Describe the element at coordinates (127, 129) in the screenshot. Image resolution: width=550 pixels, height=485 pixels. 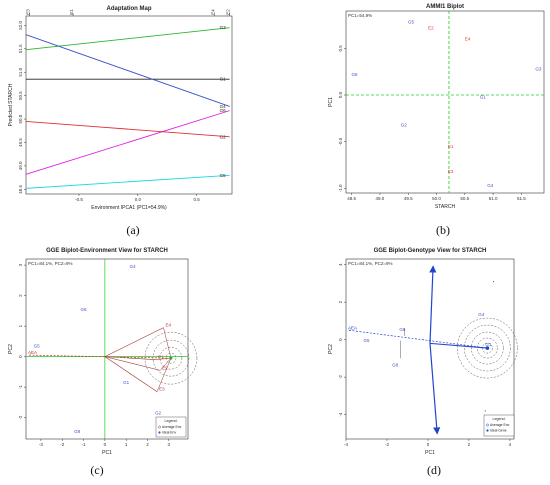
I see `series-line-g2` at that location.